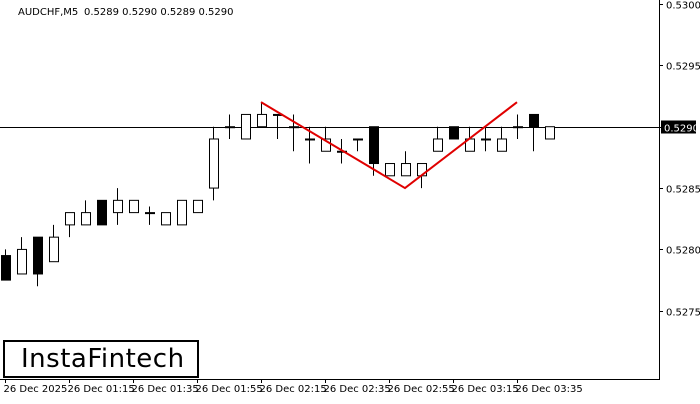  Describe the element at coordinates (683, 6) in the screenshot. I see `y-tick-label: 0.5300` at that location.